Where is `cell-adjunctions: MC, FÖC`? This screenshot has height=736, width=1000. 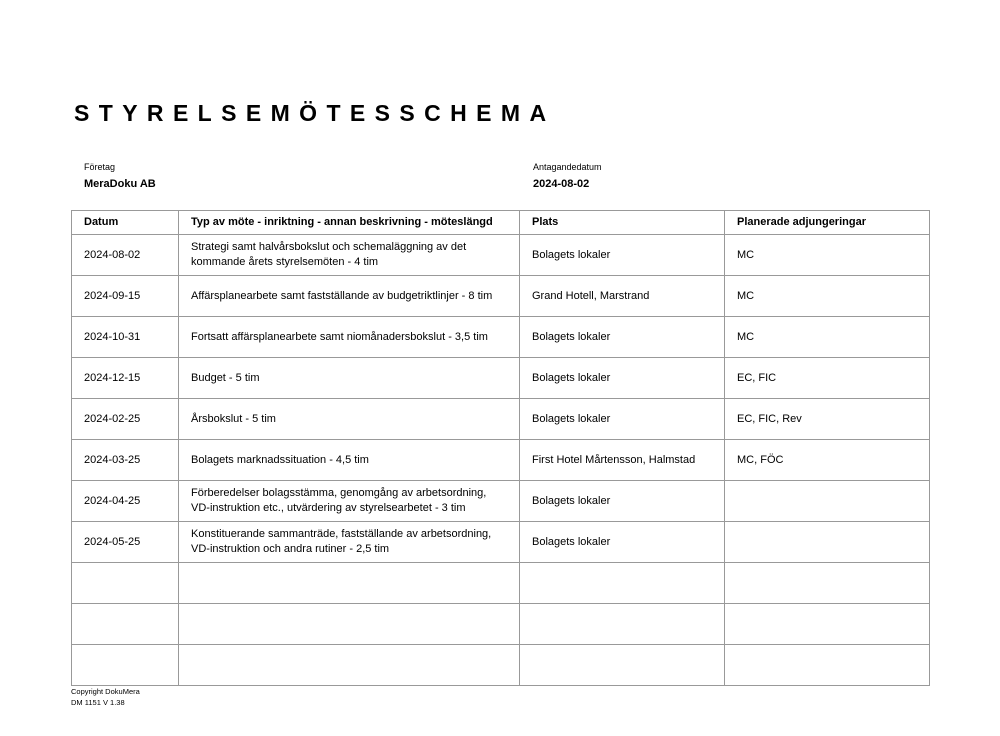
cell-adjunctions: MC, FÖC is located at coordinates (827, 460).